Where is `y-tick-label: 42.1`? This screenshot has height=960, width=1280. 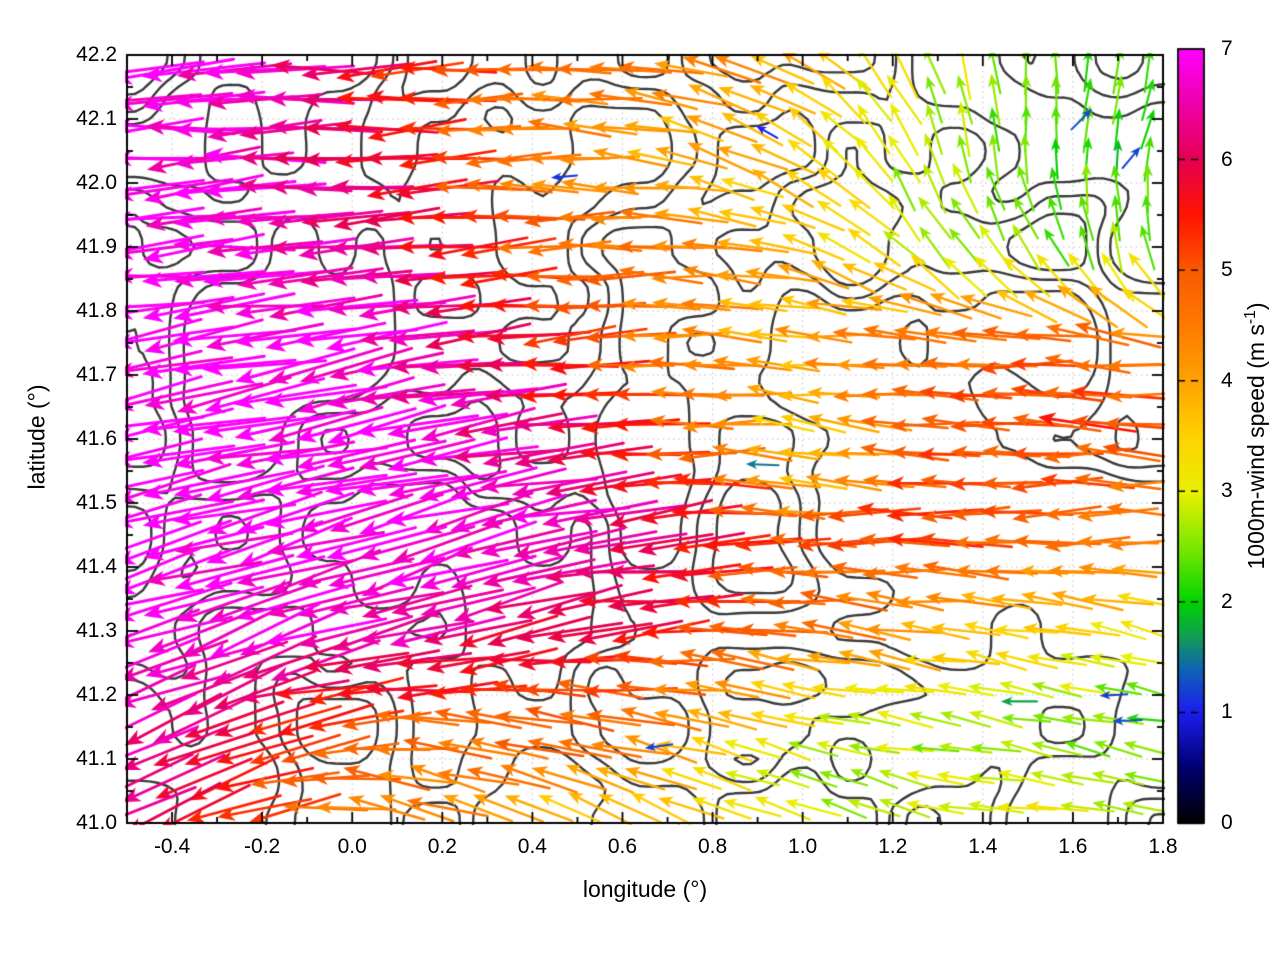 y-tick-label: 42.1 is located at coordinates (96, 118).